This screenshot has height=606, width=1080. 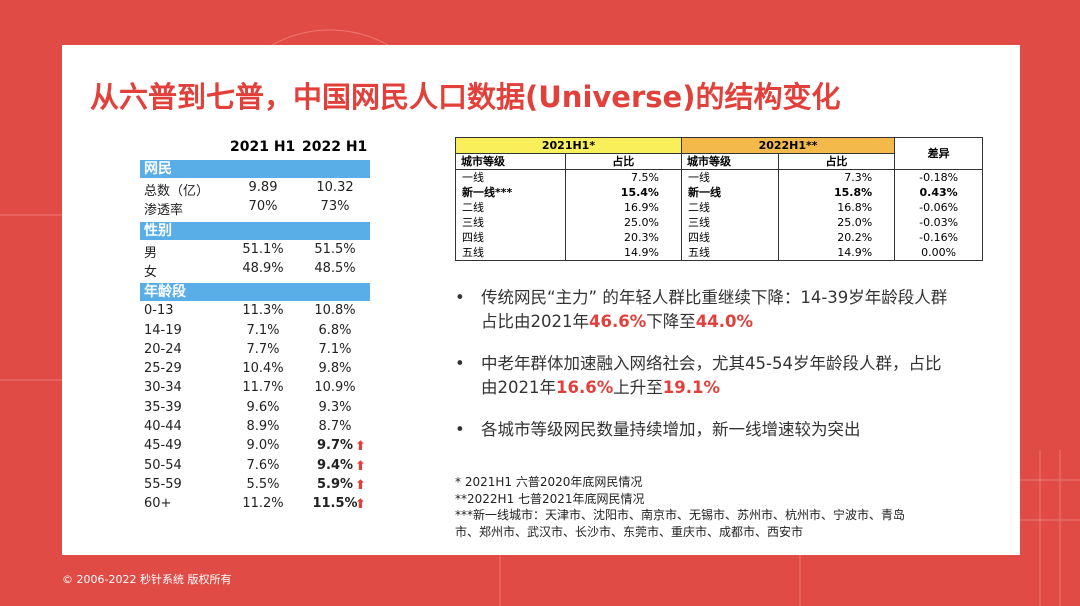 What do you see at coordinates (159, 311) in the screenshot?
I see `row-label: 0-13` at bounding box center [159, 311].